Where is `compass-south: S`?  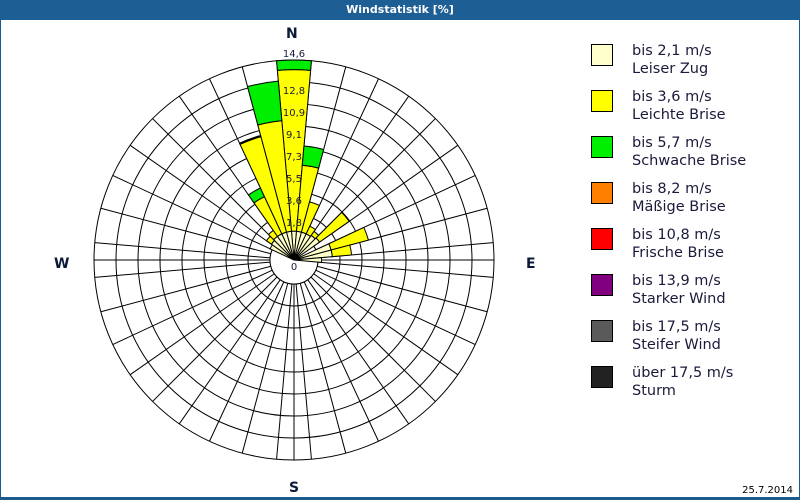 compass-south: S is located at coordinates (294, 488).